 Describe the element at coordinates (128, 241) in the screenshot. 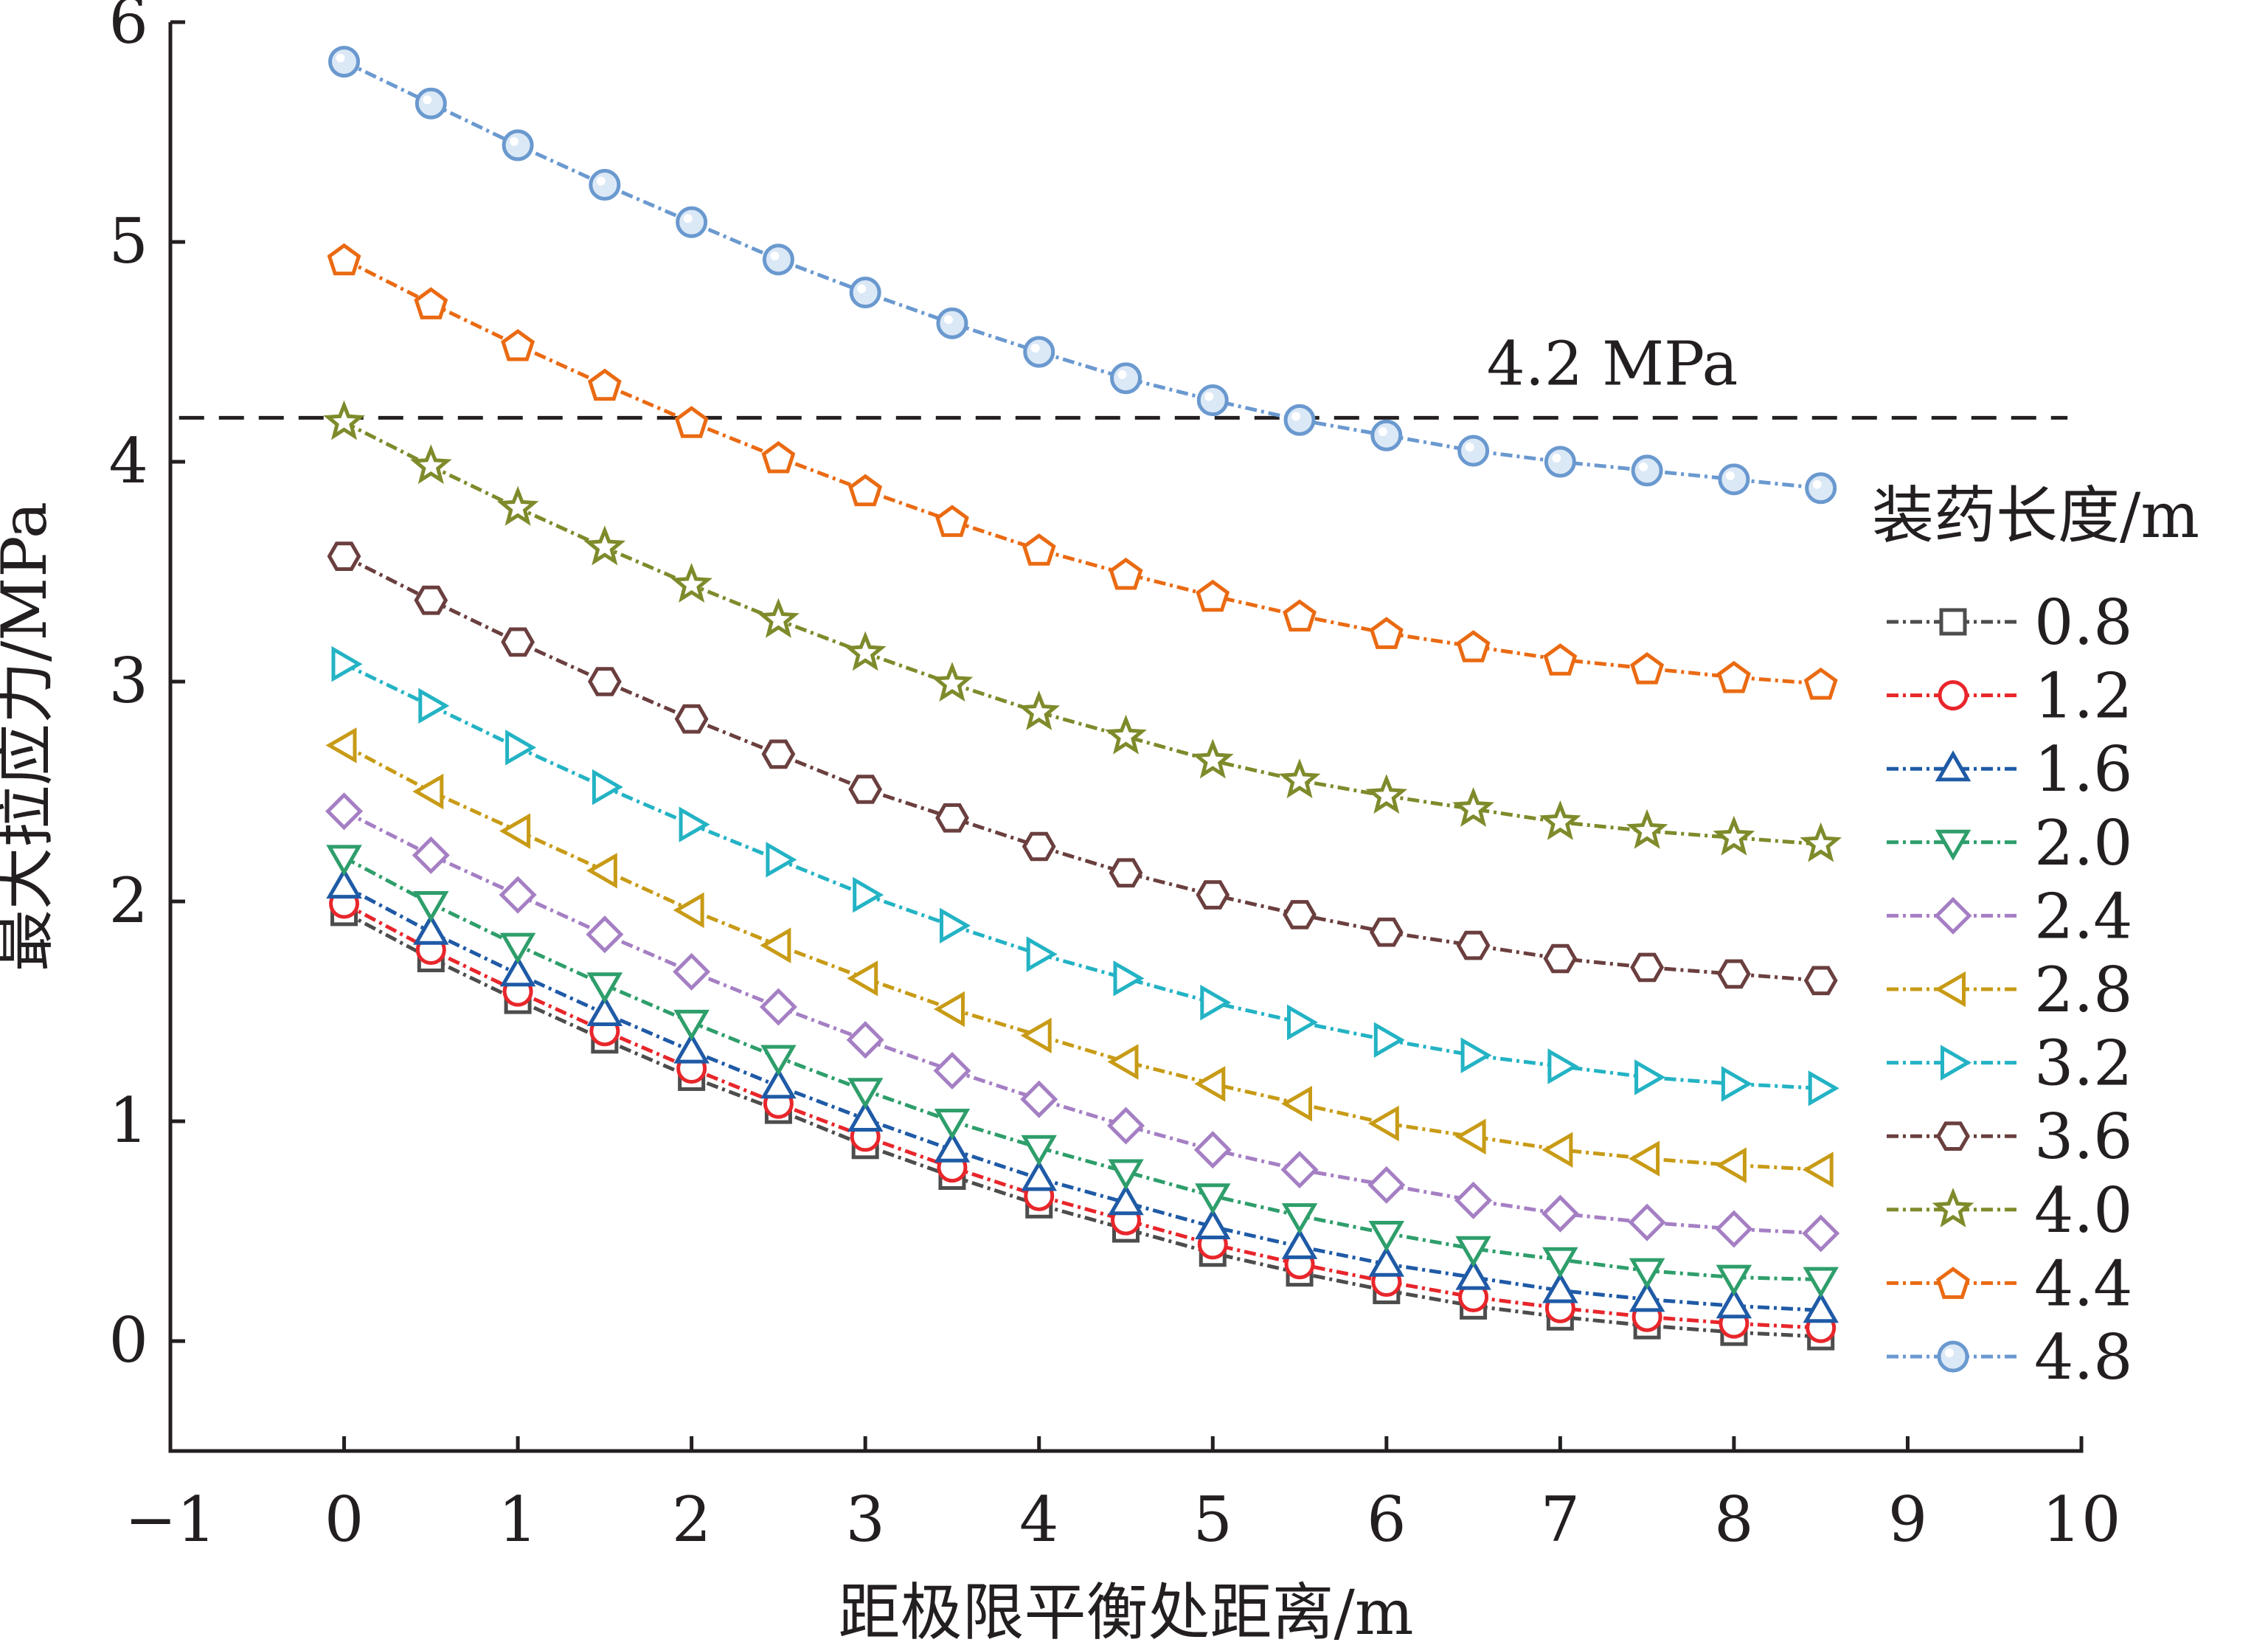

I see `y-tick-label: 5` at that location.